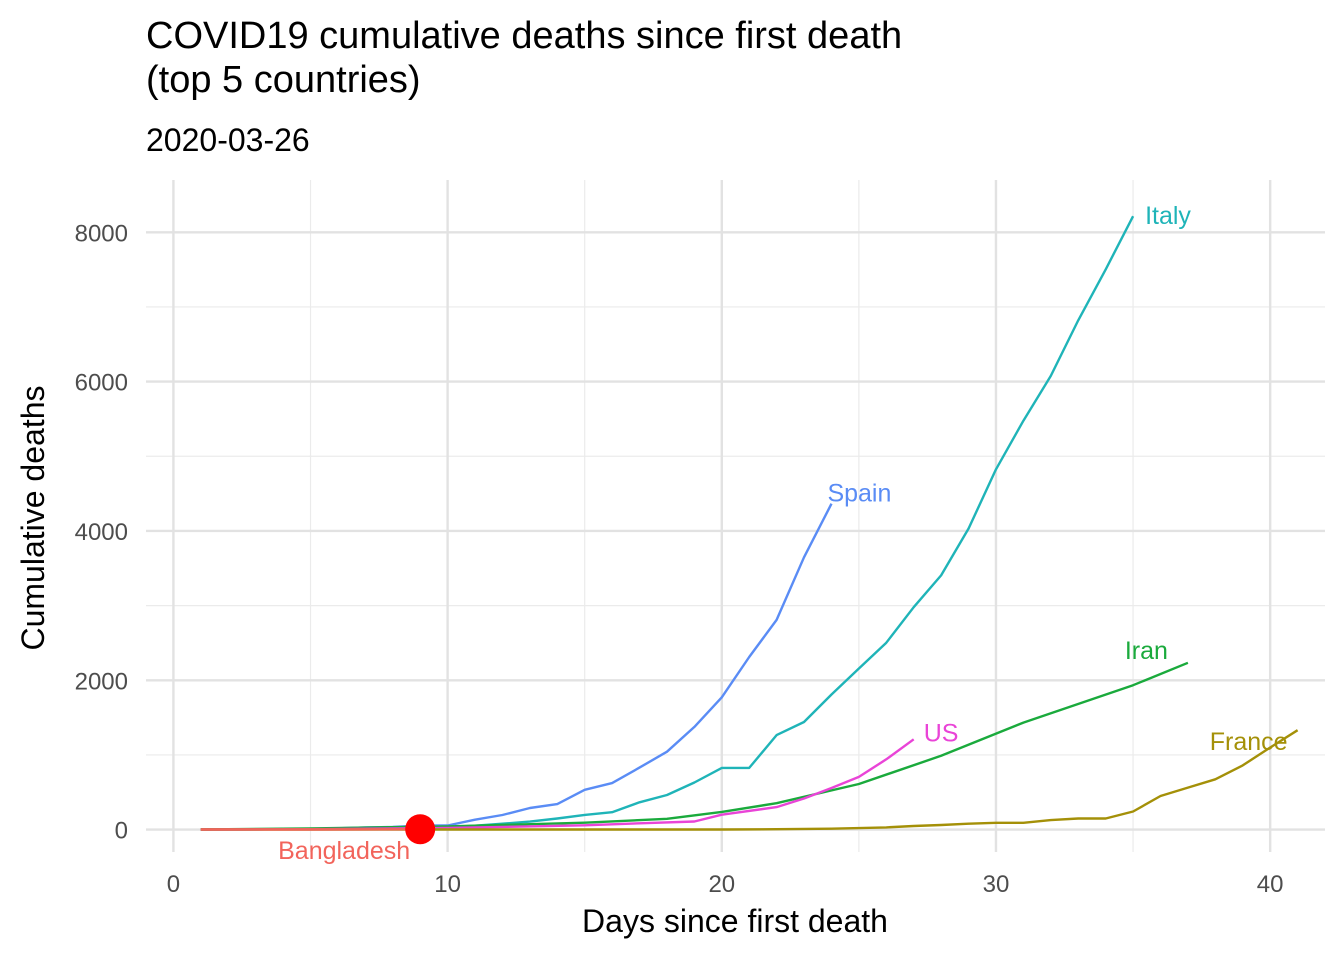  I want to click on y-tick-label: 2000, so click(101, 681).